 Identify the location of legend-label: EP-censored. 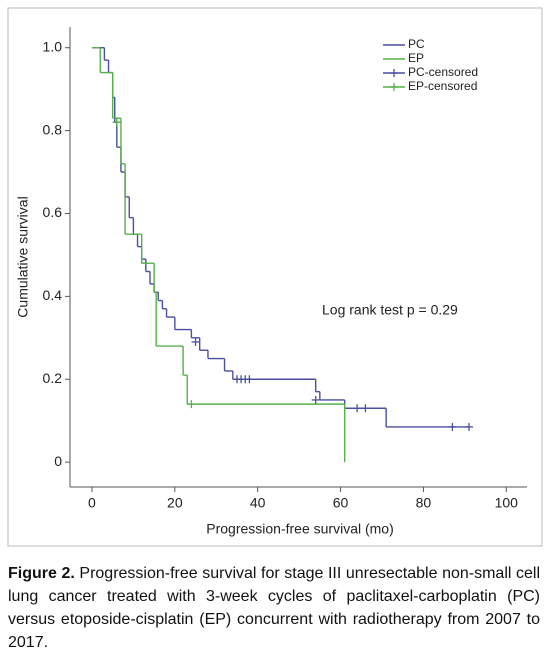
(442, 86).